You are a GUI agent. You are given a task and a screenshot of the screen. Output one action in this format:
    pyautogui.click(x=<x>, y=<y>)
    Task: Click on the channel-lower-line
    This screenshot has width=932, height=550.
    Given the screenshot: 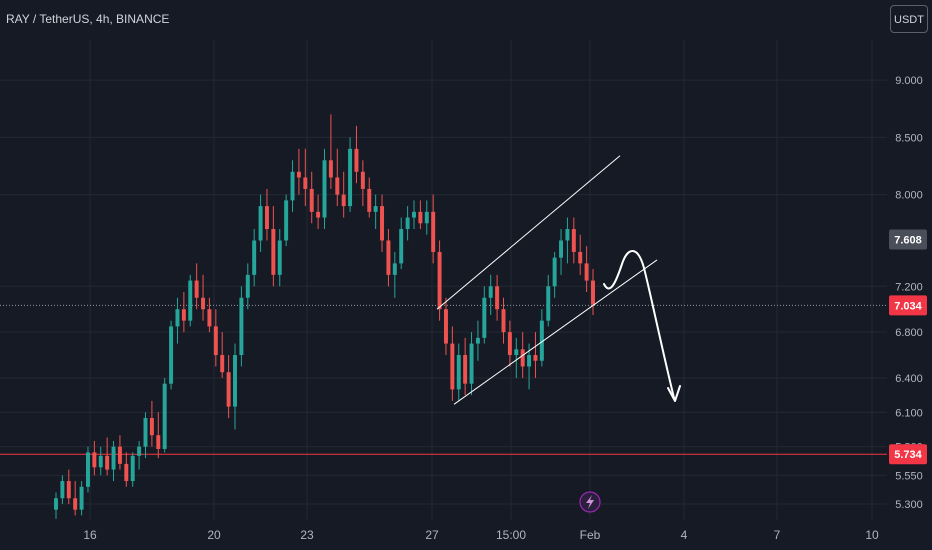 What is the action you would take?
    pyautogui.click(x=555, y=332)
    